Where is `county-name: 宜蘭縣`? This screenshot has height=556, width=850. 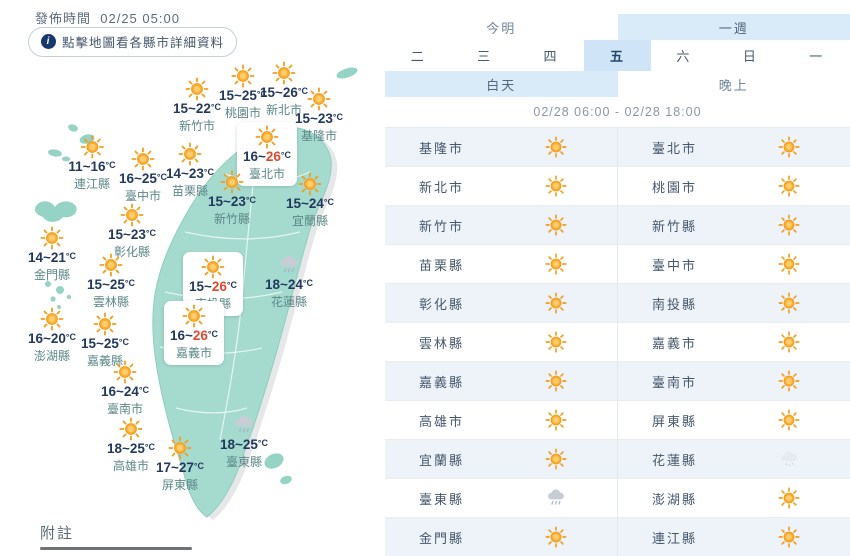 county-name: 宜蘭縣 is located at coordinates (442, 460).